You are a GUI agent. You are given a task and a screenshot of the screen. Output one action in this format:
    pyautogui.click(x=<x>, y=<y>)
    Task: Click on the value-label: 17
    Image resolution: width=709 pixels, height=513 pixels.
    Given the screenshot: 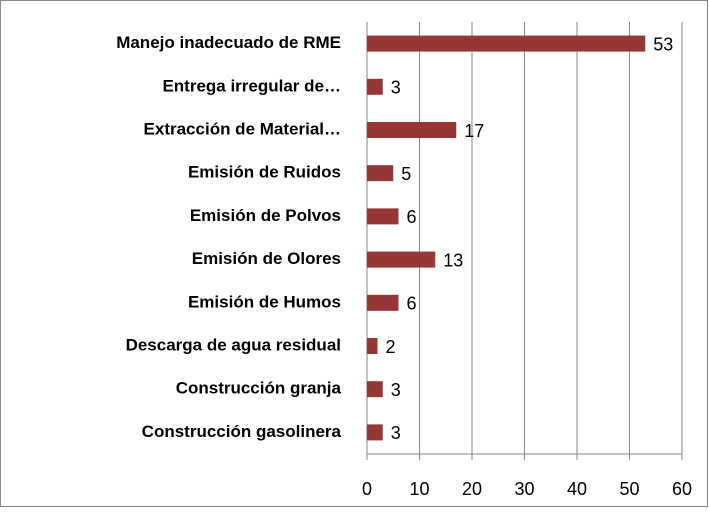 What is the action you would take?
    pyautogui.click(x=474, y=131)
    